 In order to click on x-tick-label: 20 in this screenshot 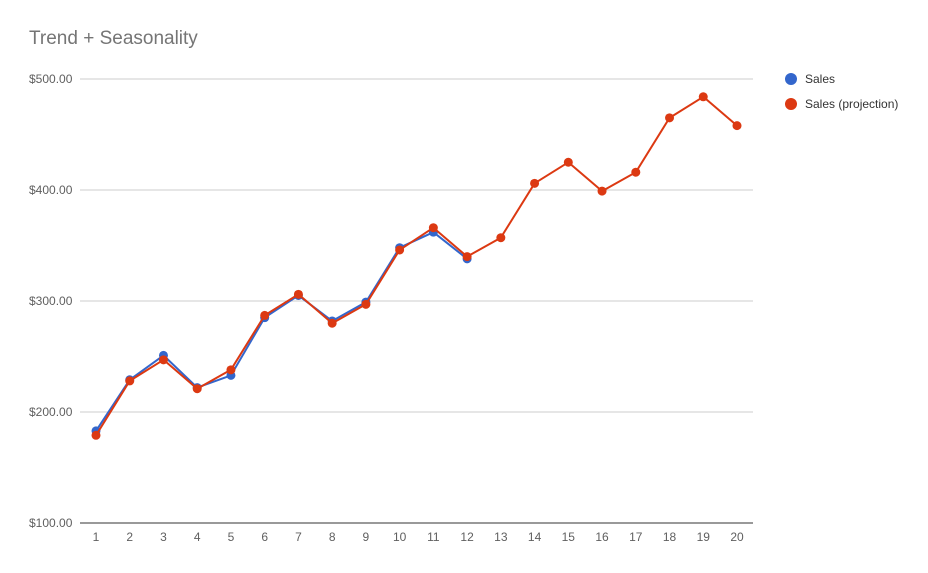, I will do `click(737, 537)`.